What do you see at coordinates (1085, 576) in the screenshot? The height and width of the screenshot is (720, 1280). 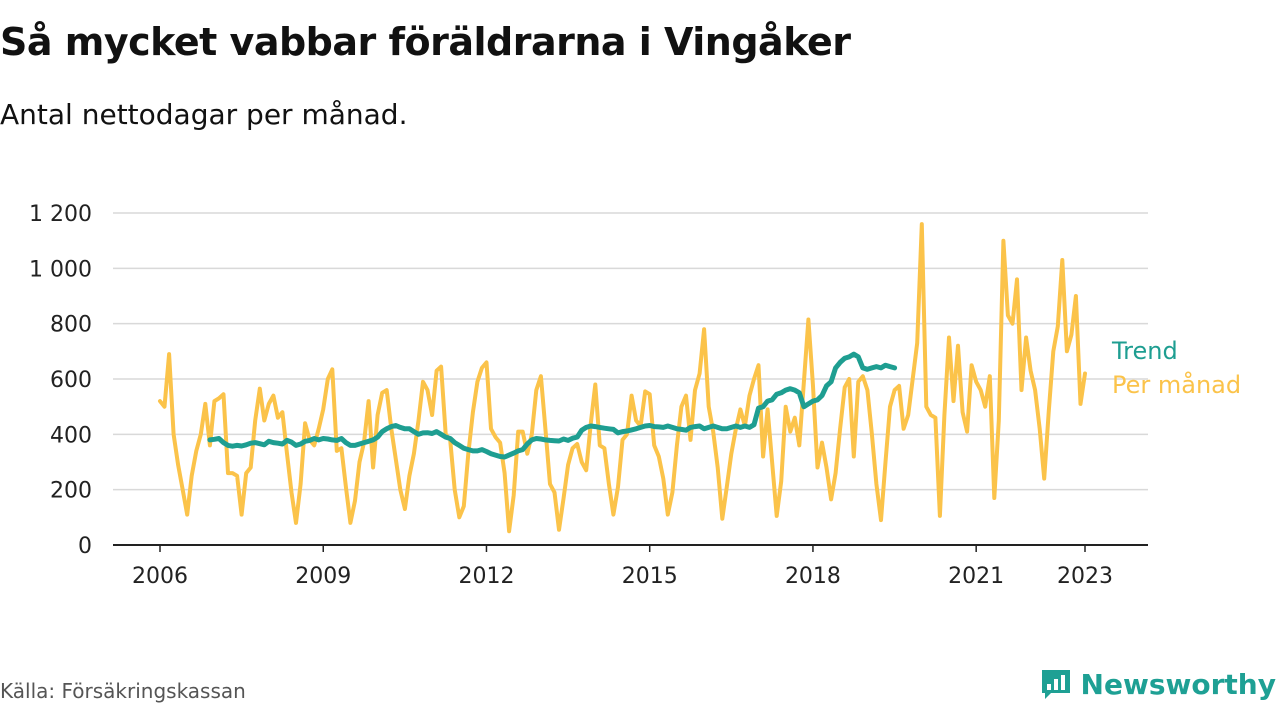 I see `x-tick-label: 2023` at bounding box center [1085, 576].